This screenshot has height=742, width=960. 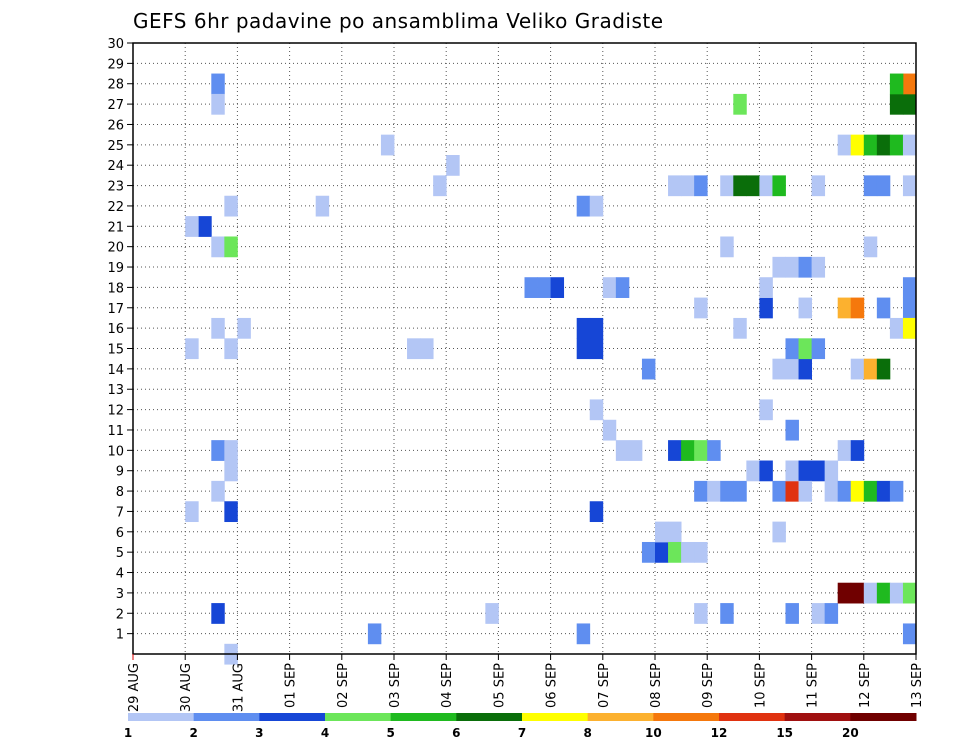 What do you see at coordinates (291, 685) in the screenshot?
I see `x-tick-label: 01 SEP` at bounding box center [291, 685].